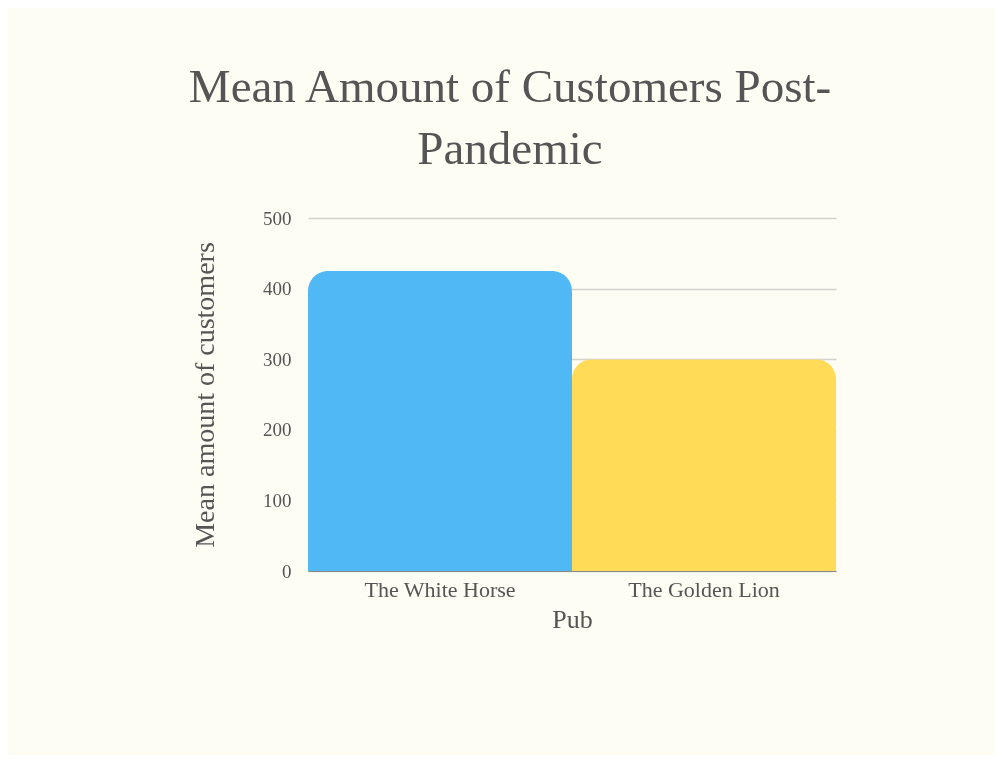 The image size is (1003, 763). Describe the element at coordinates (277, 218) in the screenshot. I see `y-tick-label: 500` at that location.